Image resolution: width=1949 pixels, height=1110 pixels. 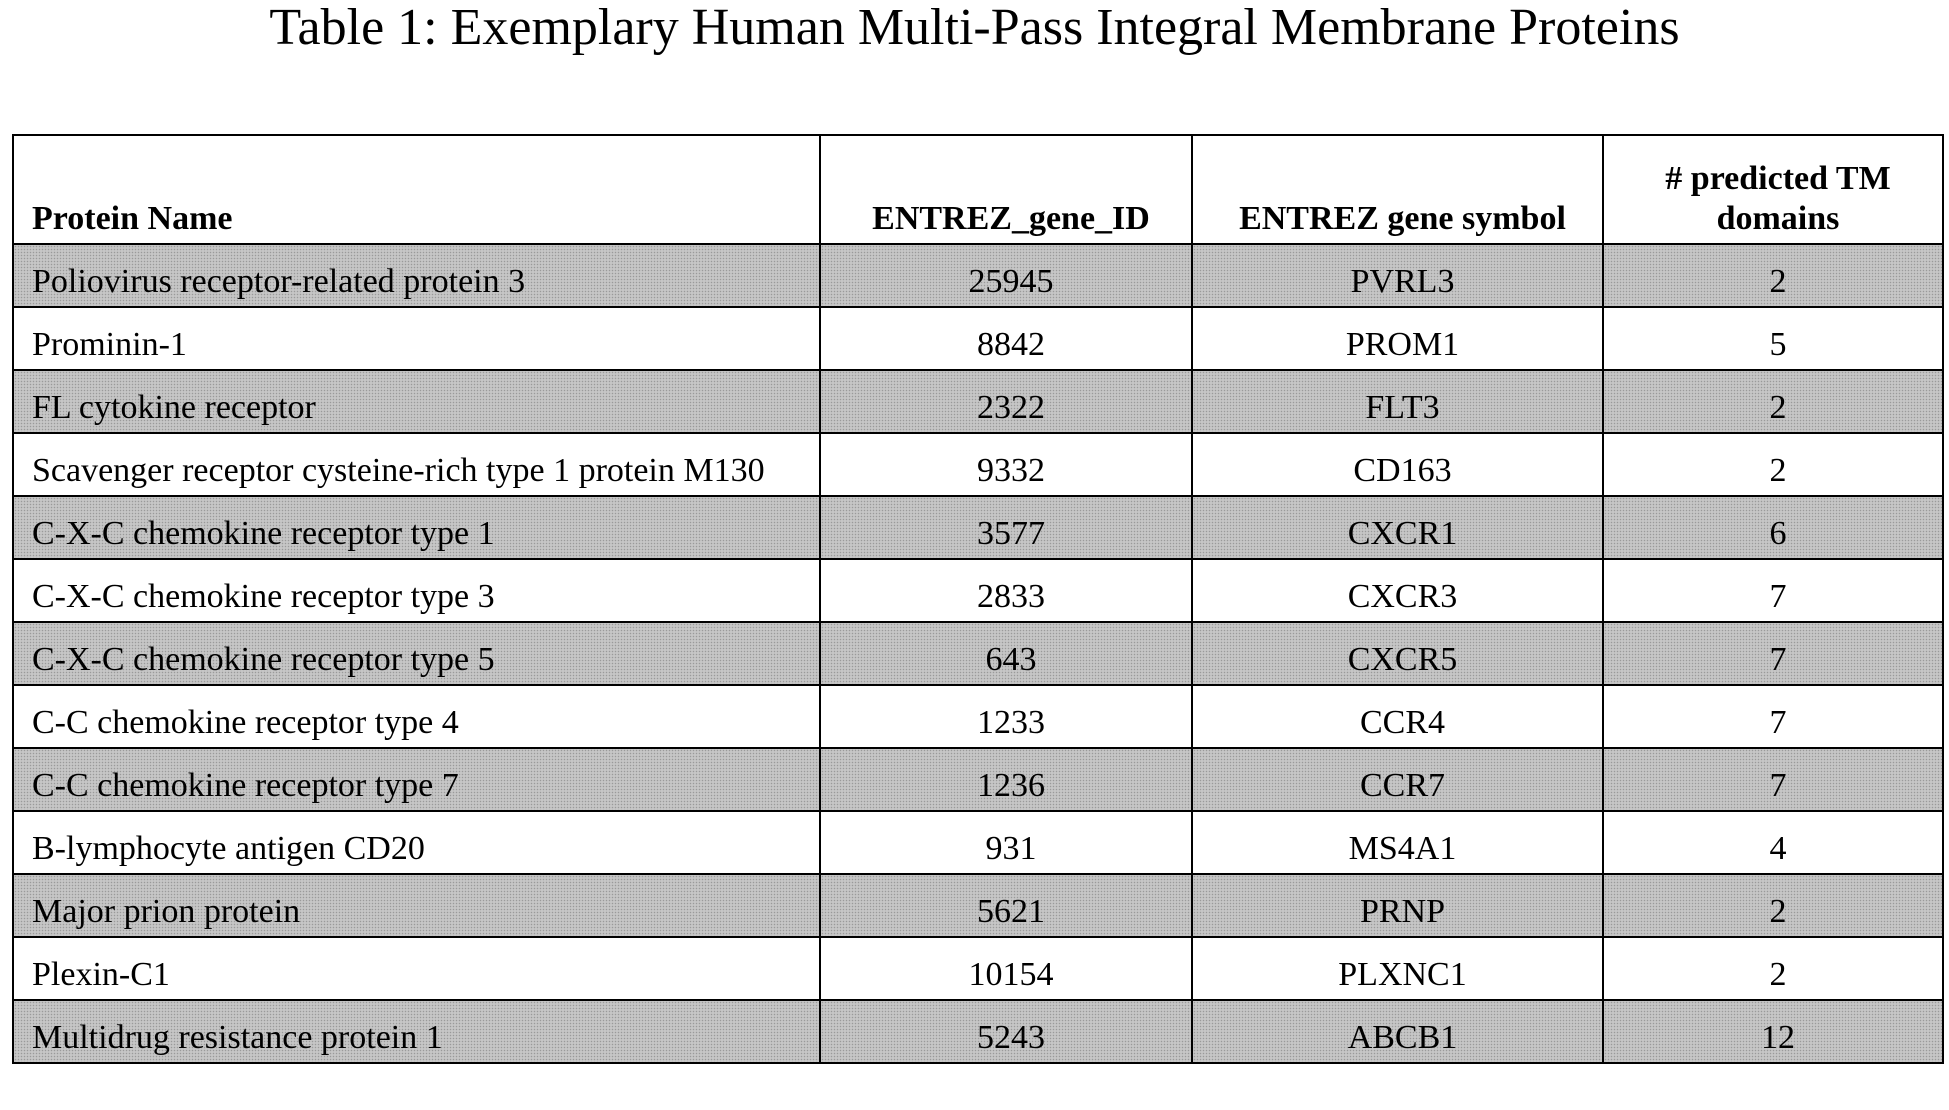 What do you see at coordinates (1006, 527) in the screenshot?
I see `table-cell: 3577` at bounding box center [1006, 527].